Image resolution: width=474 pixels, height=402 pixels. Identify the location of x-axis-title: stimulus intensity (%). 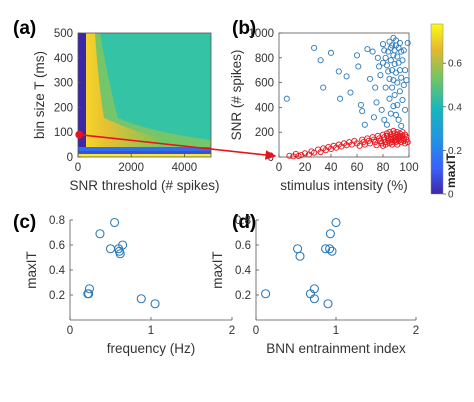
(344, 185).